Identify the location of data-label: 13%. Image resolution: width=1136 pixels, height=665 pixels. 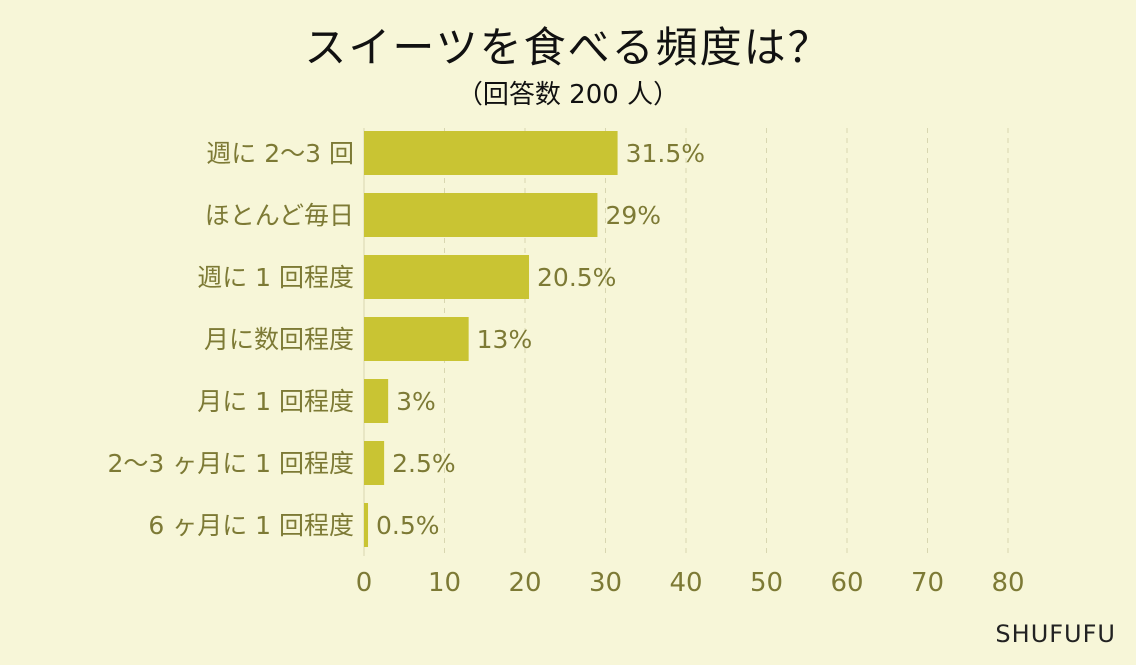
(505, 339).